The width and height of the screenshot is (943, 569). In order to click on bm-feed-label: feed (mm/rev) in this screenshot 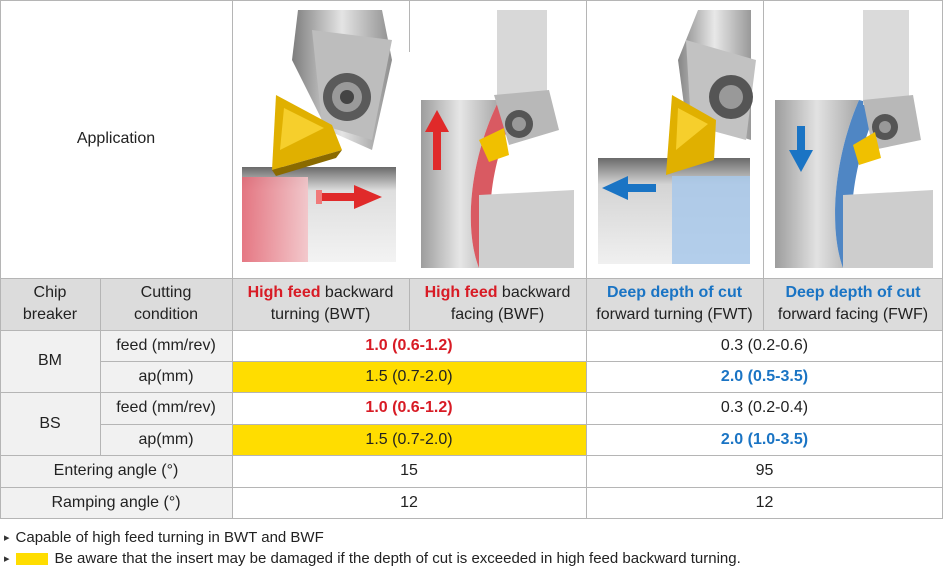, I will do `click(166, 345)`.